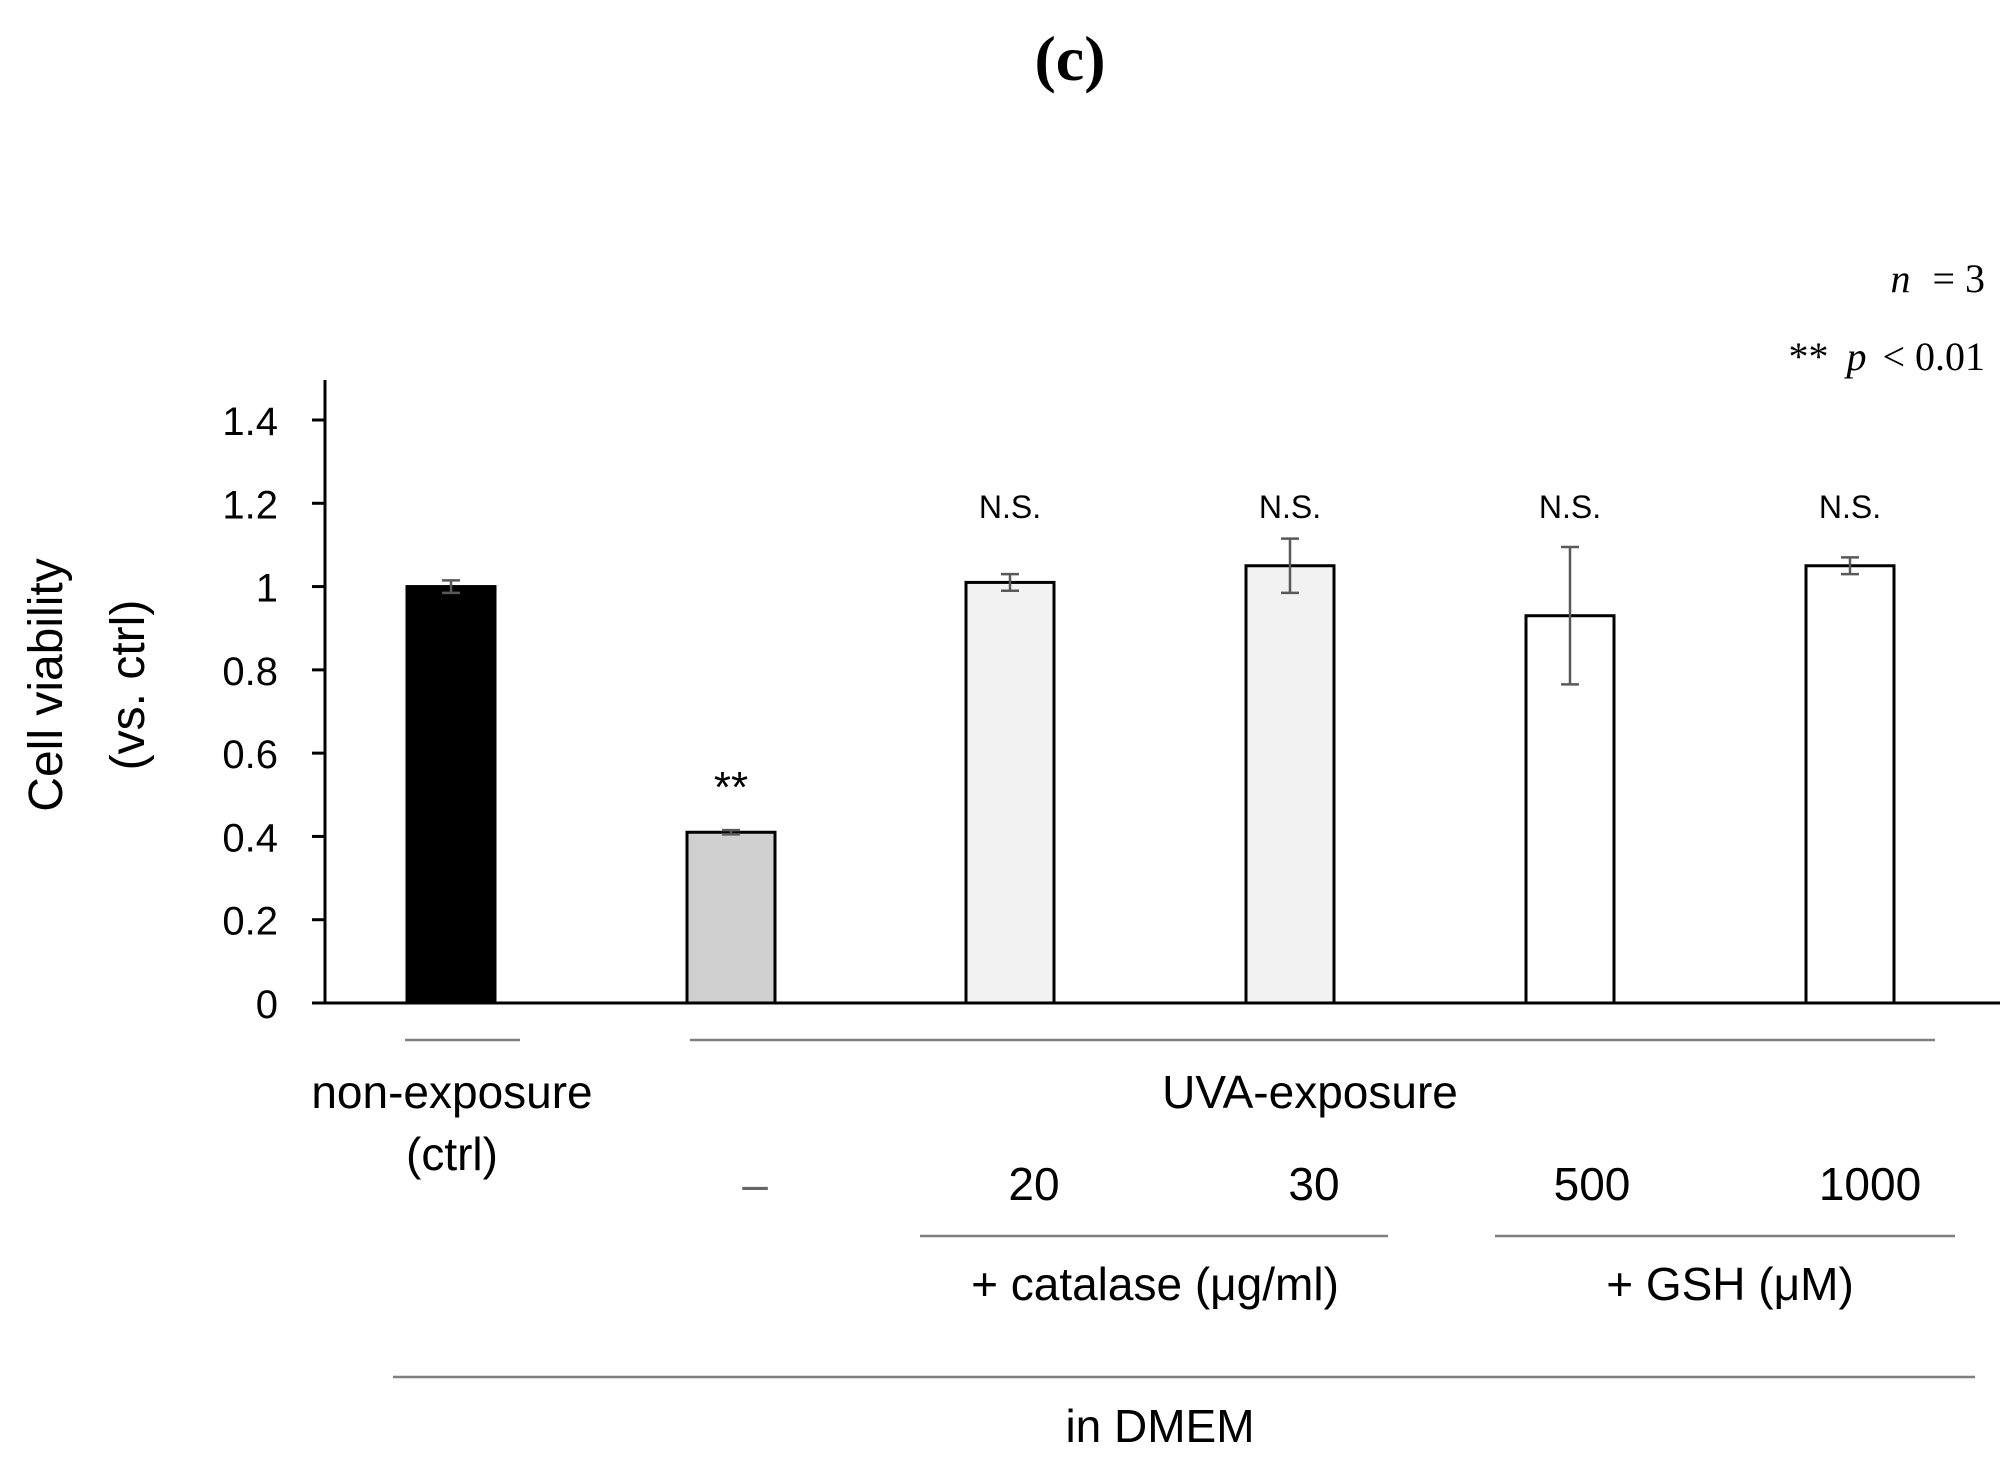 The height and width of the screenshot is (1461, 2010). I want to click on y-tick-label: 0.6, so click(250, 755).